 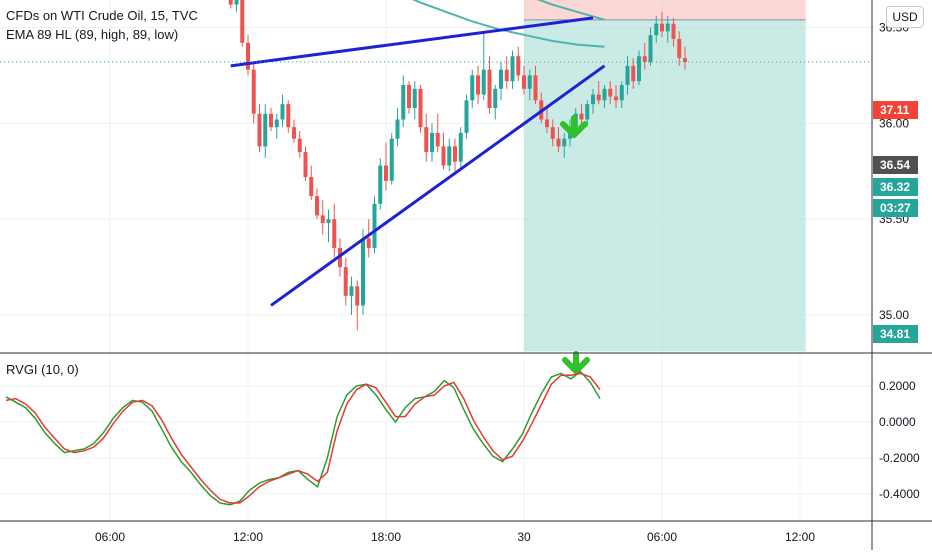 What do you see at coordinates (899, 494) in the screenshot?
I see `rvgi-tick-label: -0.4000` at bounding box center [899, 494].